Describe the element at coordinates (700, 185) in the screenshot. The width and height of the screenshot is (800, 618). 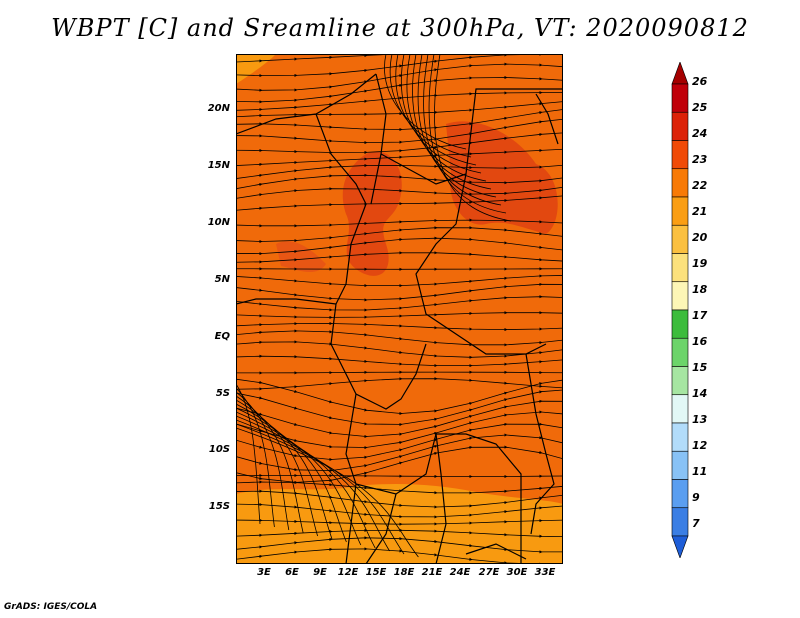
I see `colorbar-label: 22` at that location.